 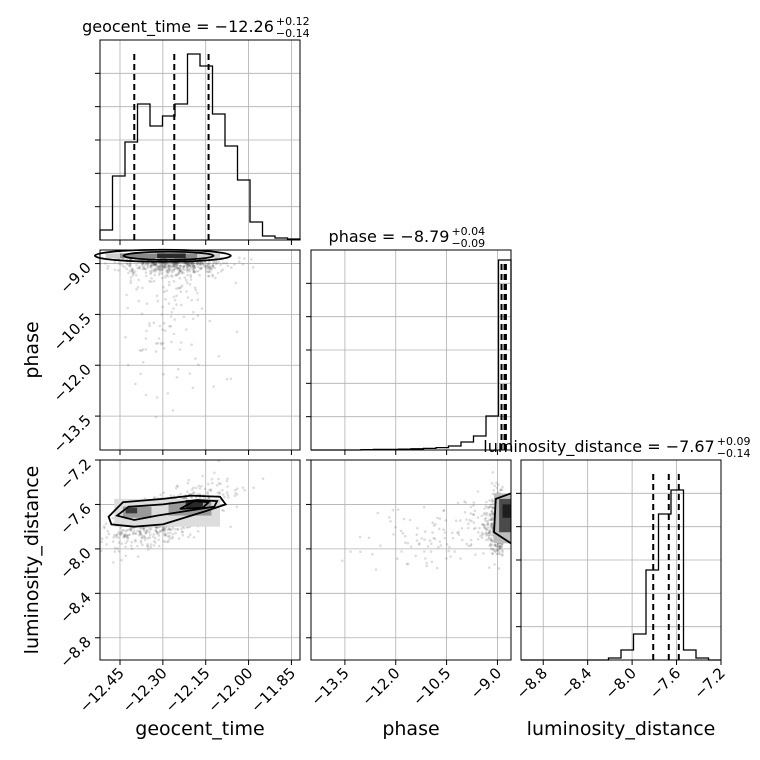 I want to click on title-median: −7.67, so click(x=690, y=446).